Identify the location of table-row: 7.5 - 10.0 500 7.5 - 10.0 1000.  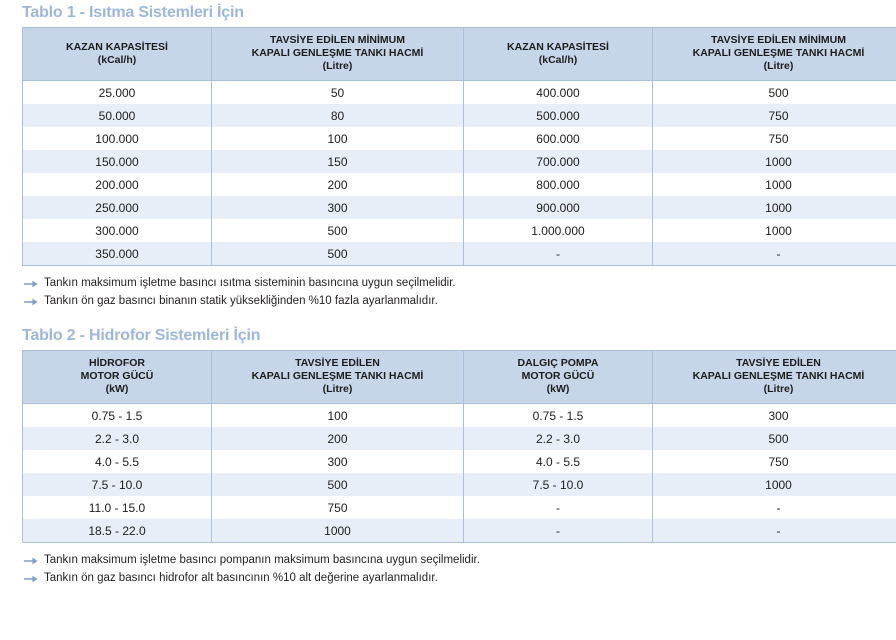
(459, 485).